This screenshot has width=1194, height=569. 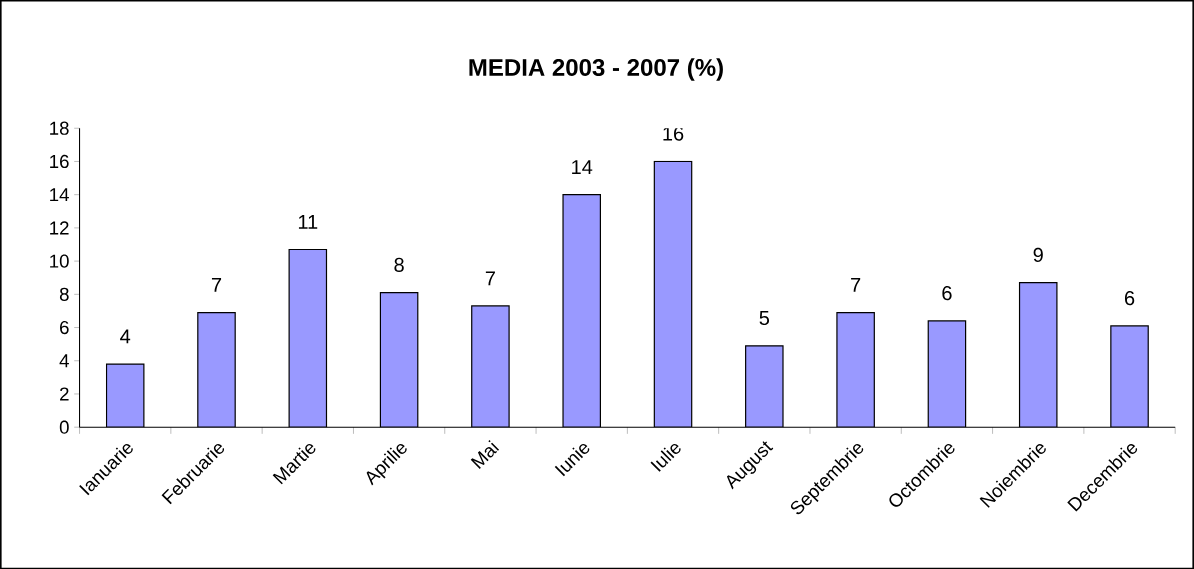 I want to click on data-label: 9, so click(x=1038, y=254).